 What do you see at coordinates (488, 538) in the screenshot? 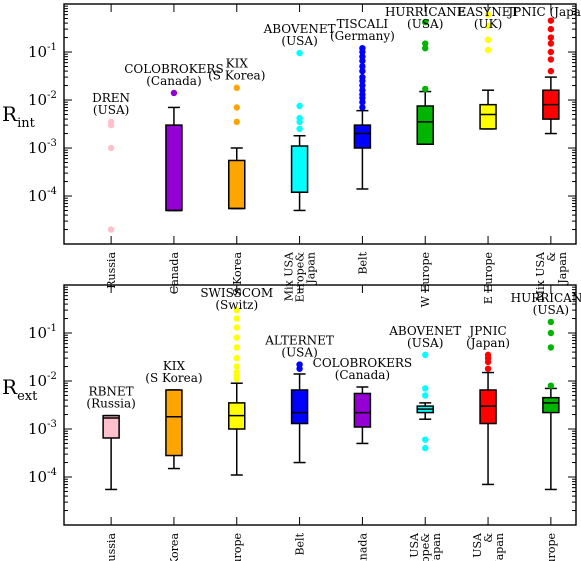
I see `x-tick-label-line: &` at bounding box center [488, 538].